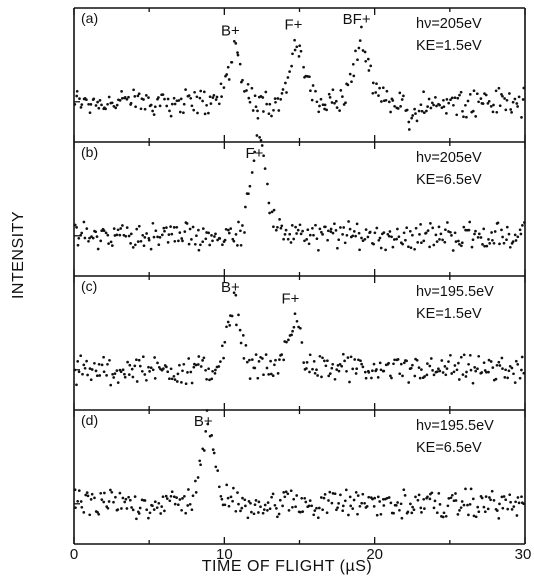 The height and width of the screenshot is (576, 534). Describe the element at coordinates (357, 19) in the screenshot. I see `peak-label: BF+` at that location.